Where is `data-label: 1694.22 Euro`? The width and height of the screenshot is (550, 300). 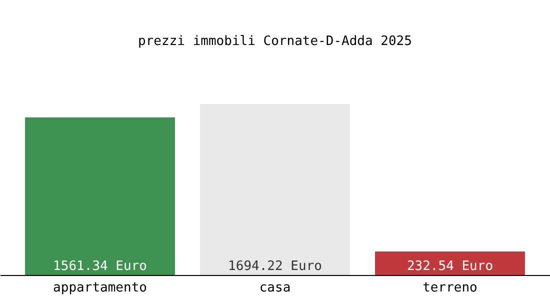
data-label: 1694.22 Euro is located at coordinates (275, 266).